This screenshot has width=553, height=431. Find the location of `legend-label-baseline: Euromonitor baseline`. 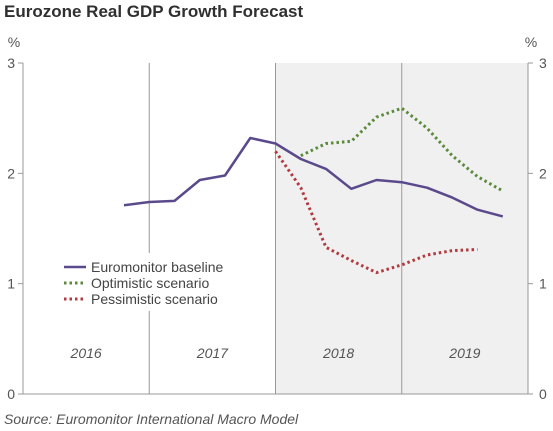

legend-label-baseline: Euromonitor baseline is located at coordinates (157, 267).